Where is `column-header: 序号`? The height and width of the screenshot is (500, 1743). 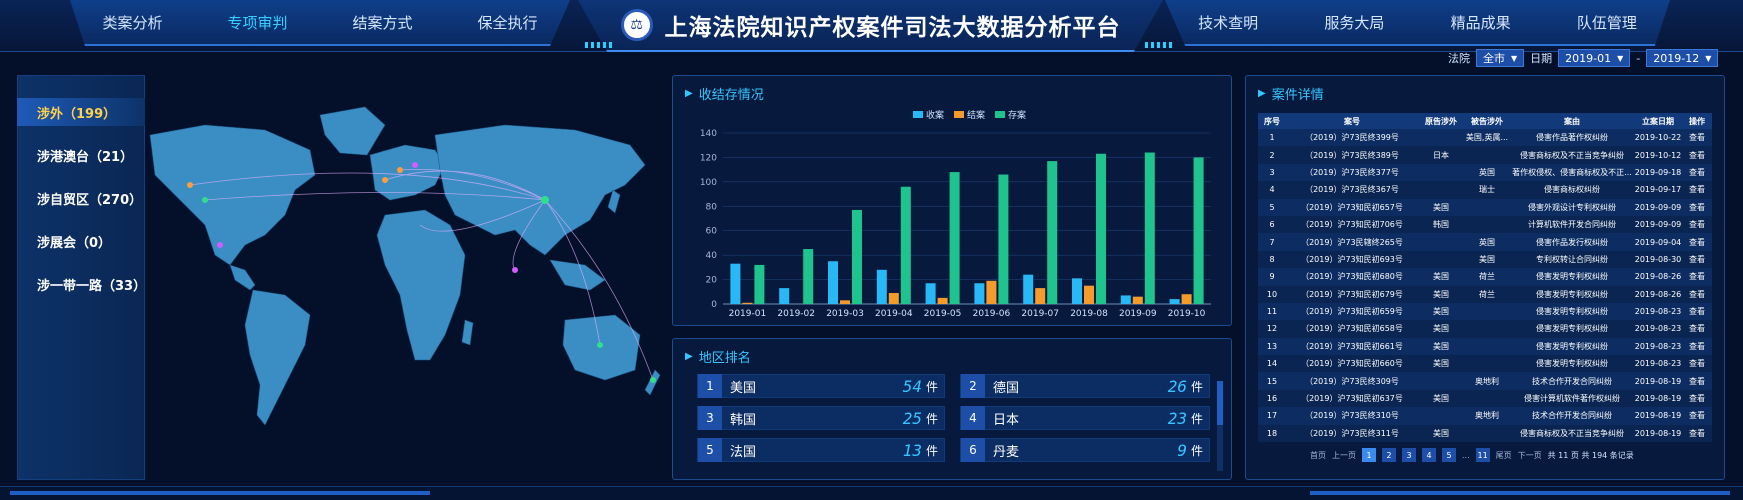
column-header: 序号 is located at coordinates (1272, 121).